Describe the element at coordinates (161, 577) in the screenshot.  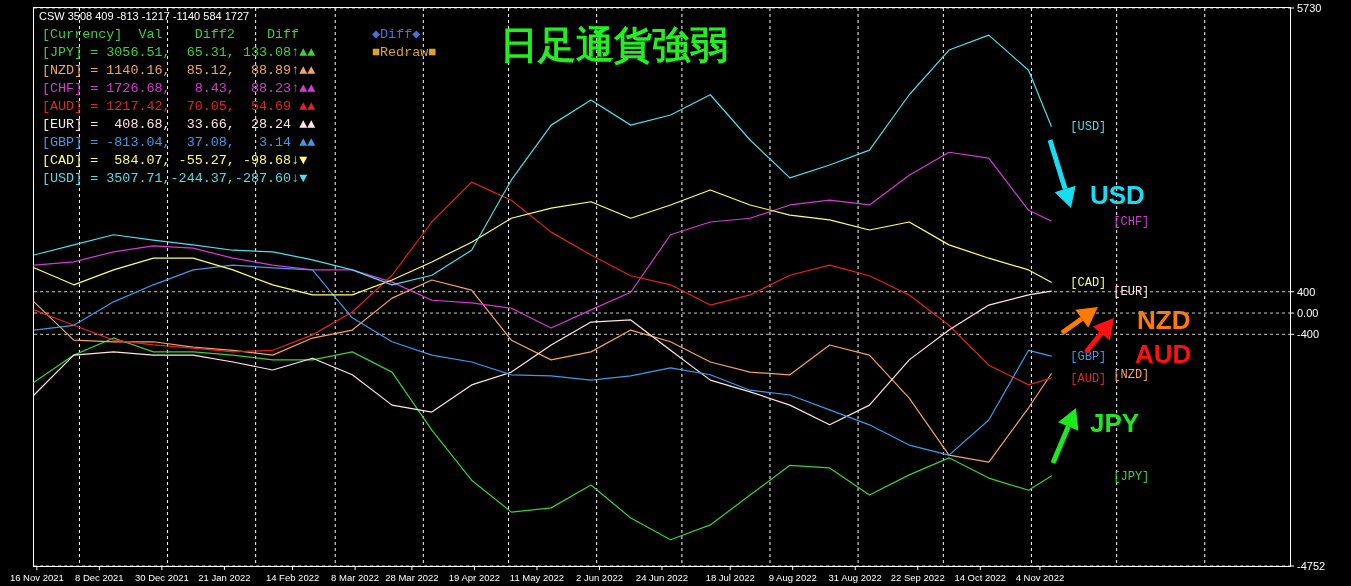
I see `x-tick-label: 30 Dec 2021` at that location.